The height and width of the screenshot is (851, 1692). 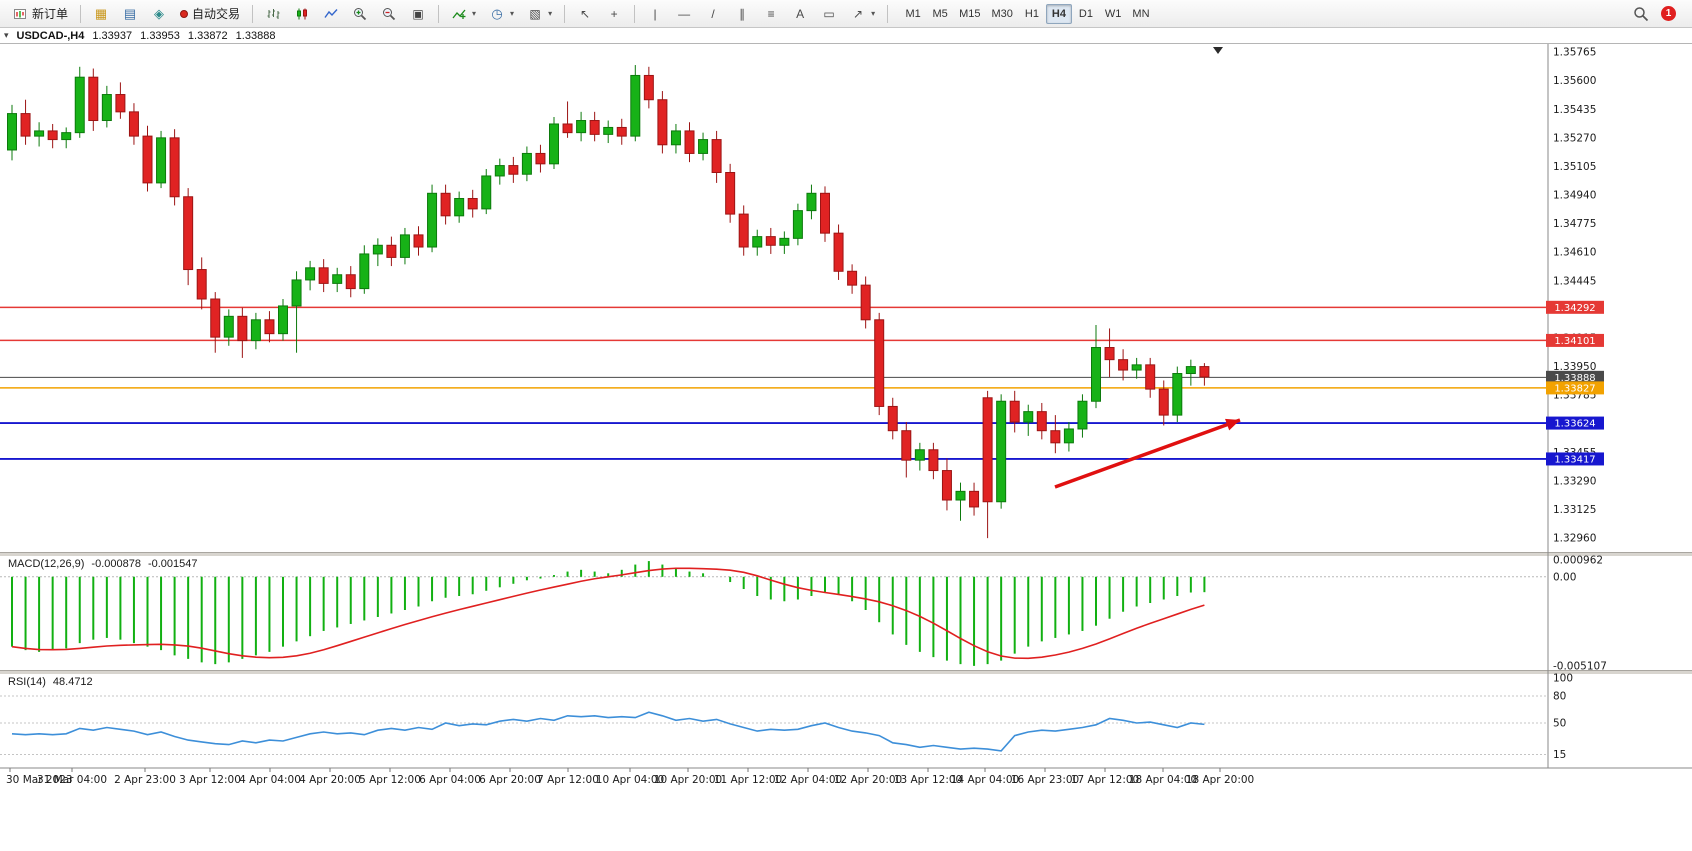 I want to click on timeframe-button-MN: MN, so click(x=1140, y=14).